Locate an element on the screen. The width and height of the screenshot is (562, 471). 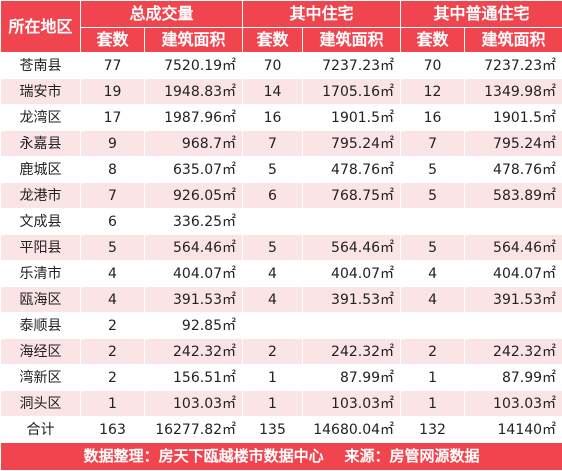
total-area-cell: 635.07㎡ is located at coordinates (194, 170).